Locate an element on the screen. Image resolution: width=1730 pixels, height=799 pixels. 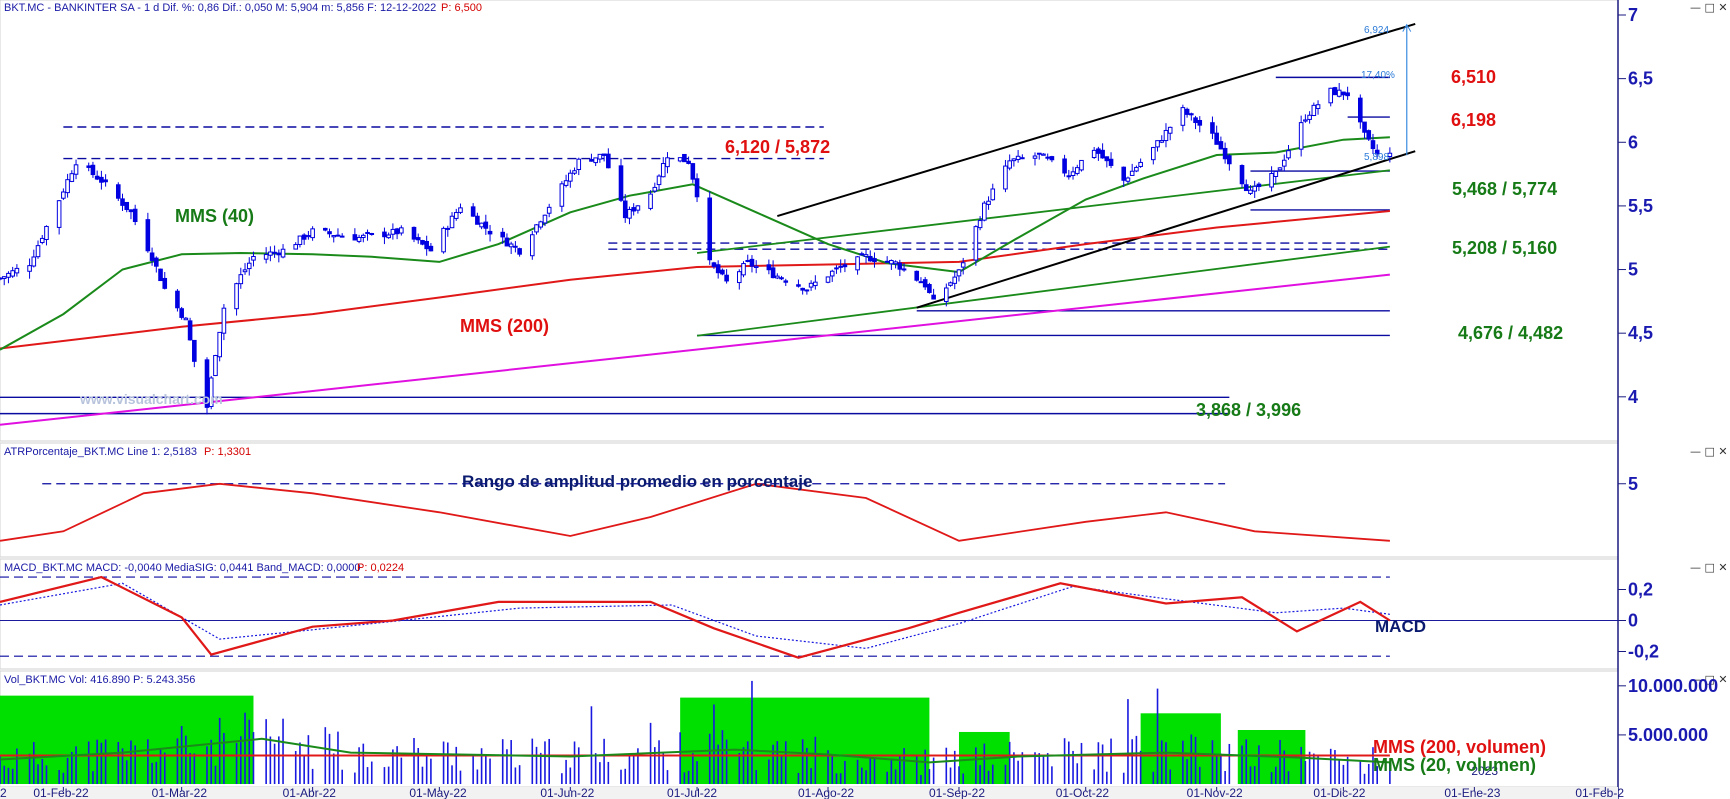
x-tick-label: 01-Nov-22 is located at coordinates (1215, 792).